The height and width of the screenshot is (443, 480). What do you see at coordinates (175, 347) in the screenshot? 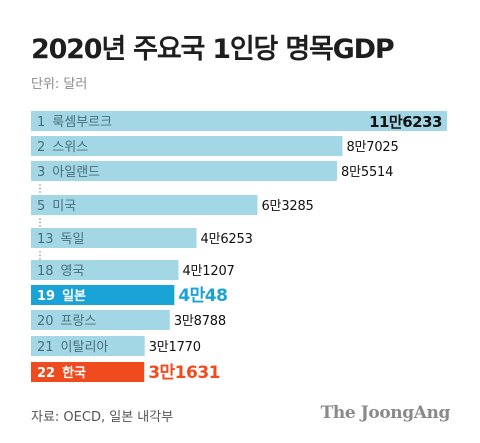
I see `value-label-9: 3만1770` at bounding box center [175, 347].